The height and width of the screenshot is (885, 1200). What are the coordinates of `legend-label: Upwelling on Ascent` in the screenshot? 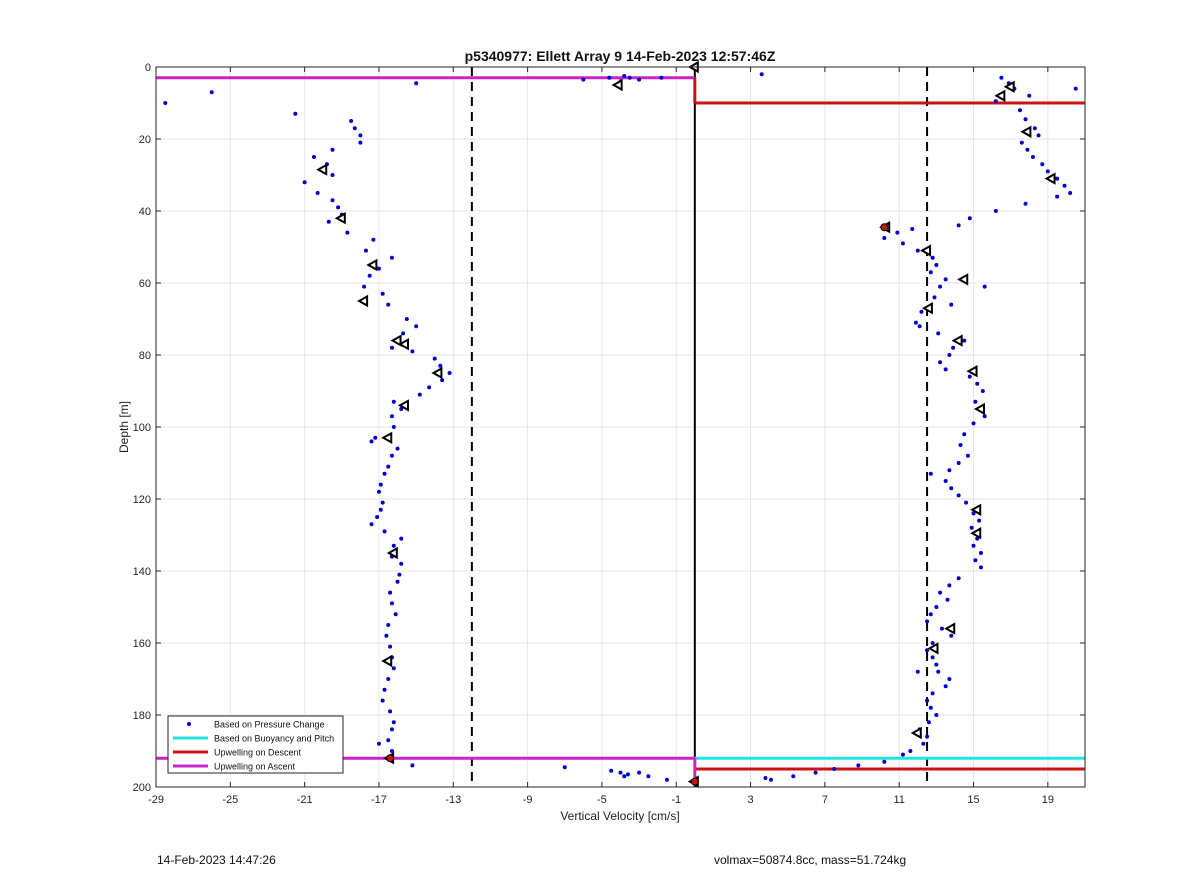 It's located at (255, 767).